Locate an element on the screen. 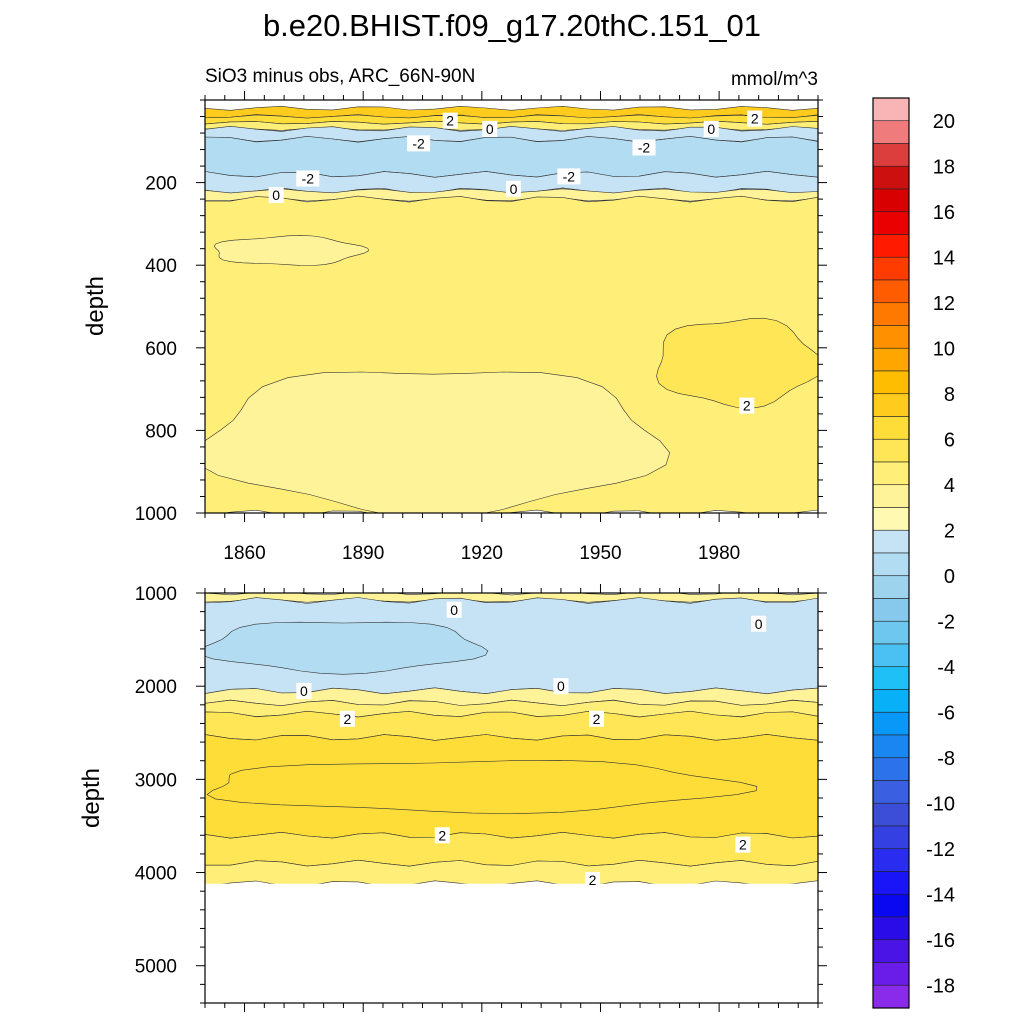 The image size is (1024, 1024). colorbar-label: 14 is located at coordinates (944, 258).